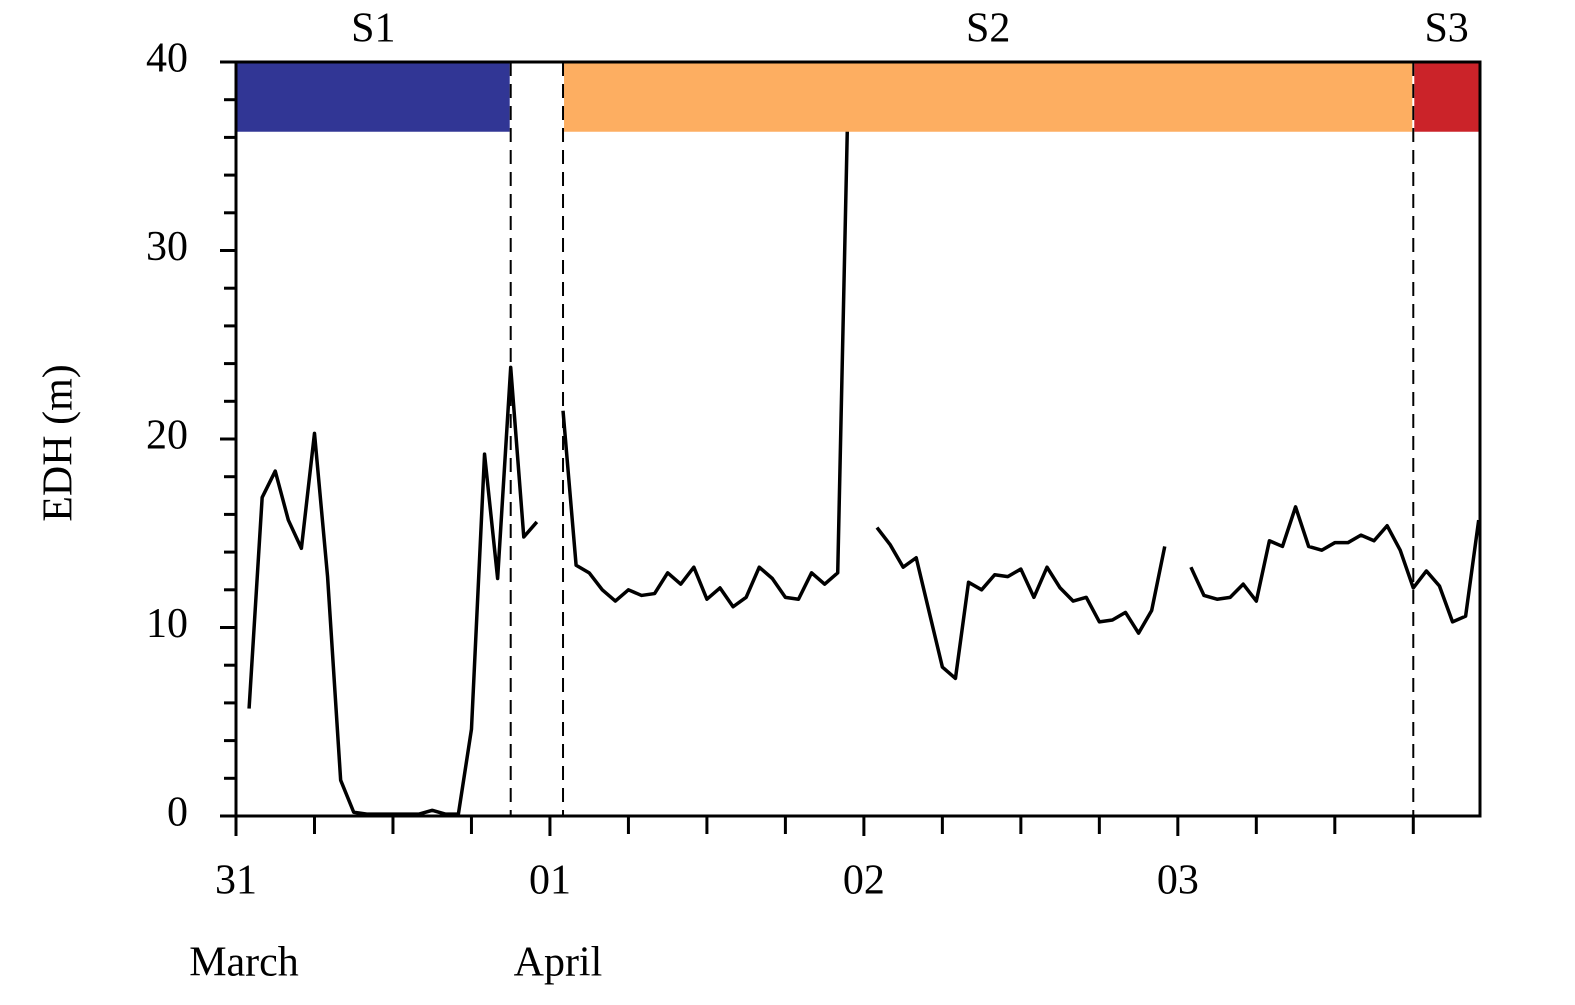  I want to click on x-tick-label: 01, so click(550, 881).